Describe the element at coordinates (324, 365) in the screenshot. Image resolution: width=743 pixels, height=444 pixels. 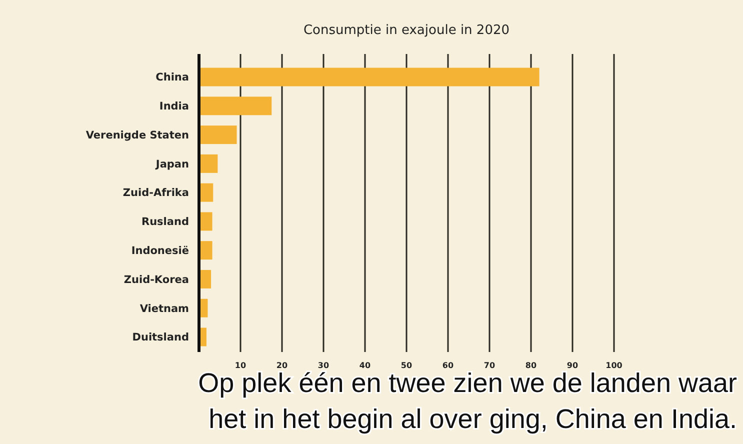
I see `x-tick-label: 30` at that location.